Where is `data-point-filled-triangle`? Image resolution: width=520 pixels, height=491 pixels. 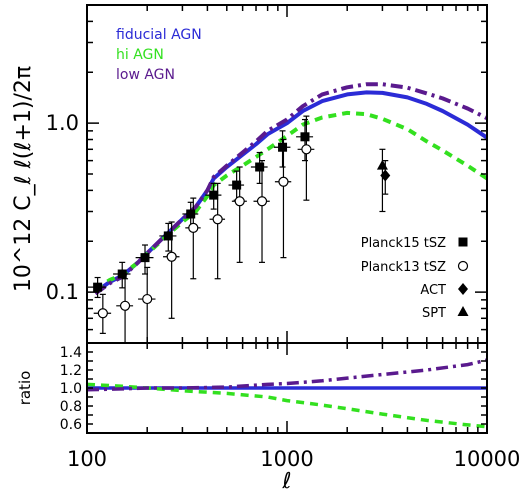
data-point-filled-triangle is located at coordinates (382, 180).